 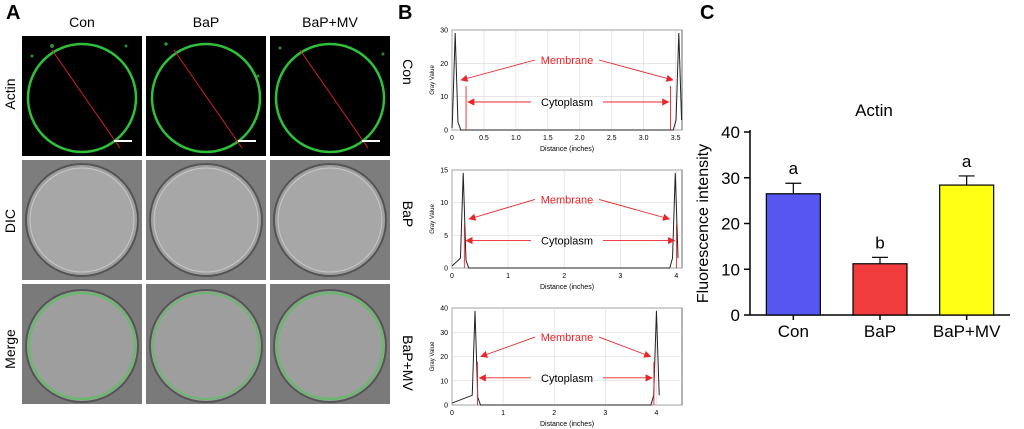 What do you see at coordinates (967, 331) in the screenshot?
I see `x-tick-label: BaP+MV` at bounding box center [967, 331].